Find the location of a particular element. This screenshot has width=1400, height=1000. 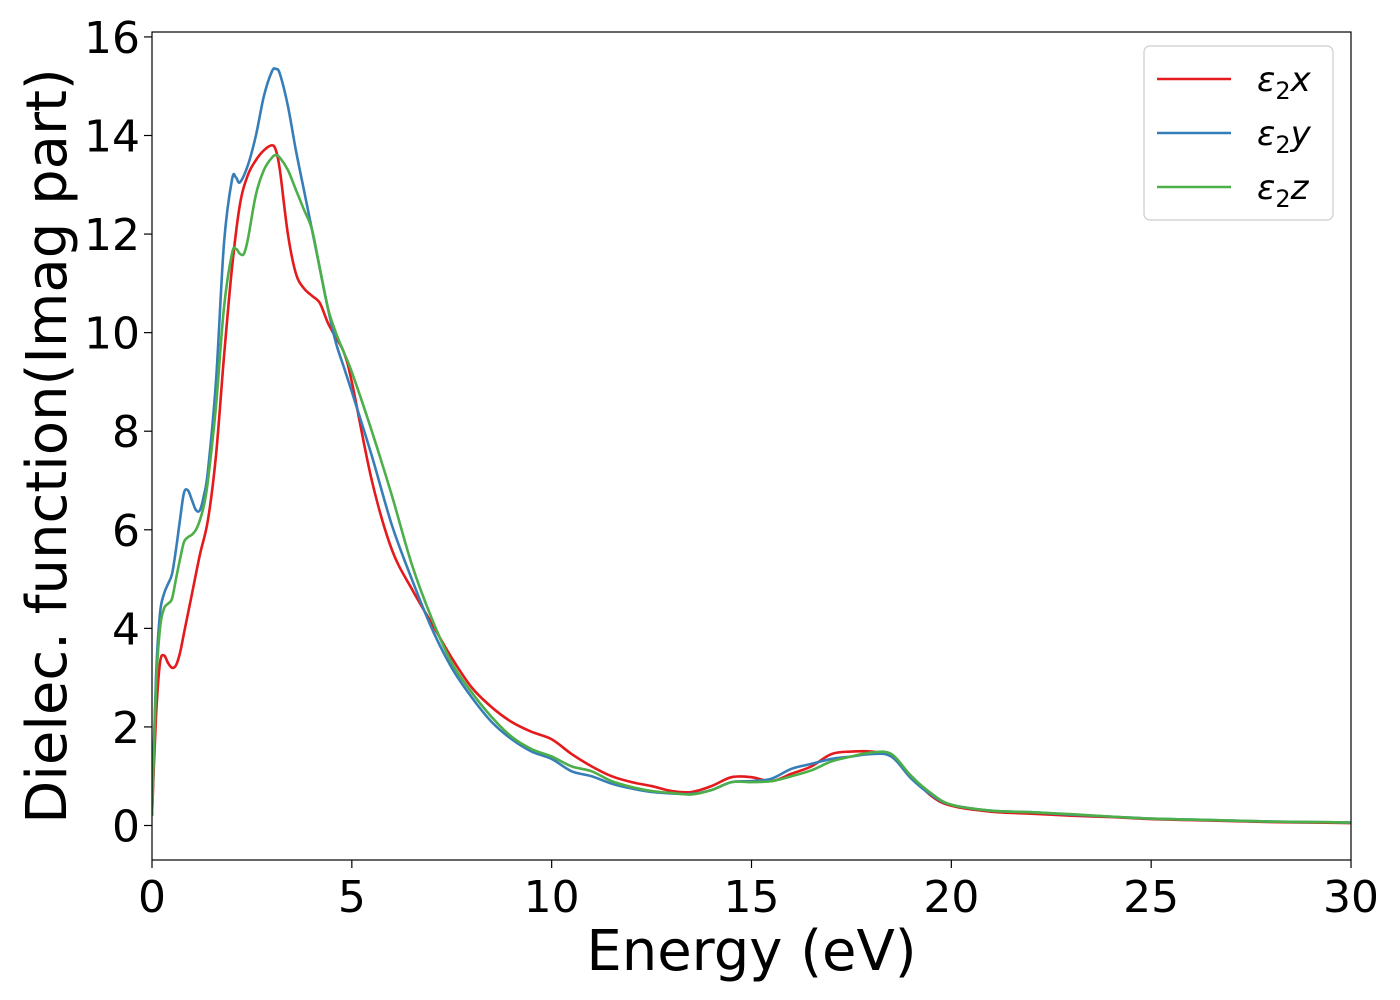

y-tick-label: 16 is located at coordinates (112, 38).